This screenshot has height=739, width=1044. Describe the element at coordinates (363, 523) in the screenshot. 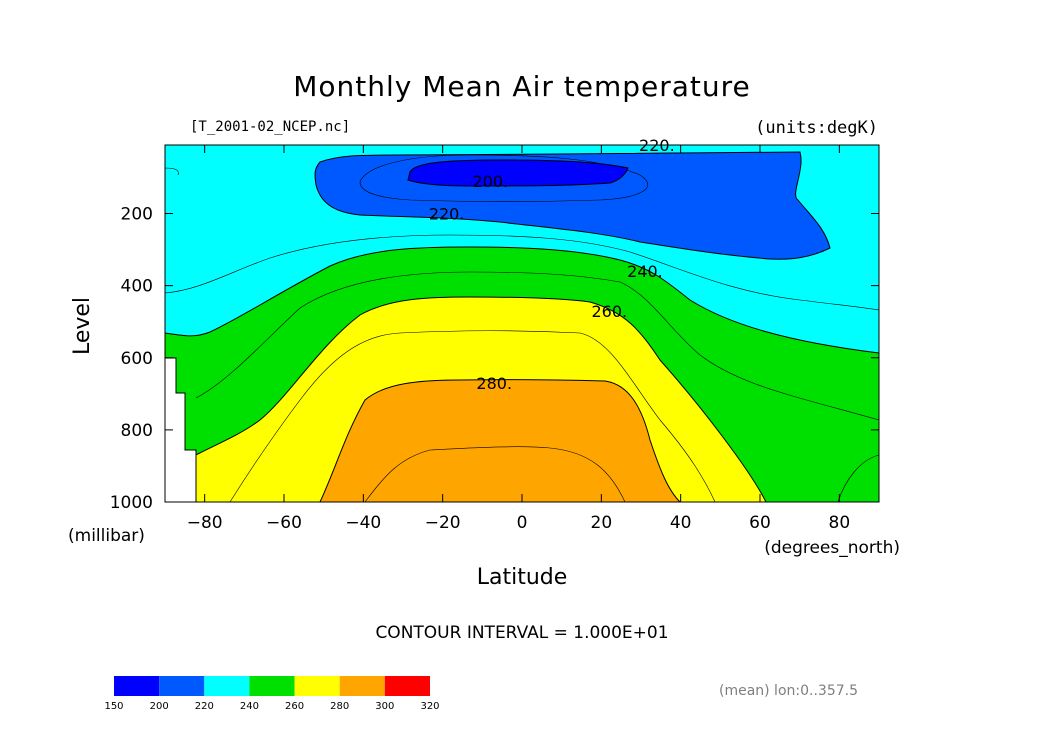

I see `x-tick-label: −40` at that location.